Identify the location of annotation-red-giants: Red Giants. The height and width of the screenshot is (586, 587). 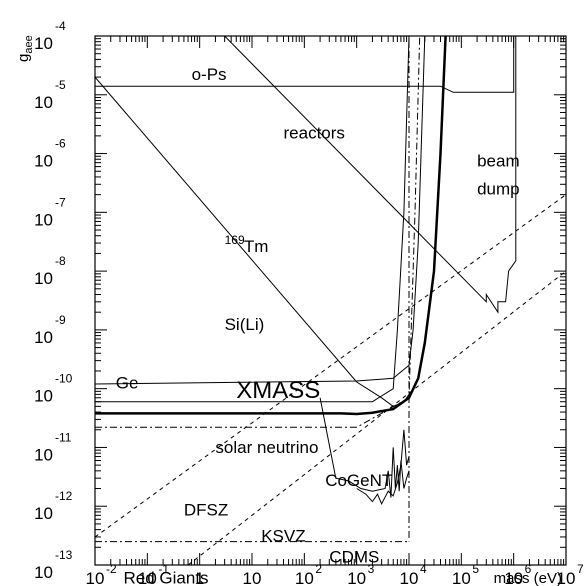
(166, 577).